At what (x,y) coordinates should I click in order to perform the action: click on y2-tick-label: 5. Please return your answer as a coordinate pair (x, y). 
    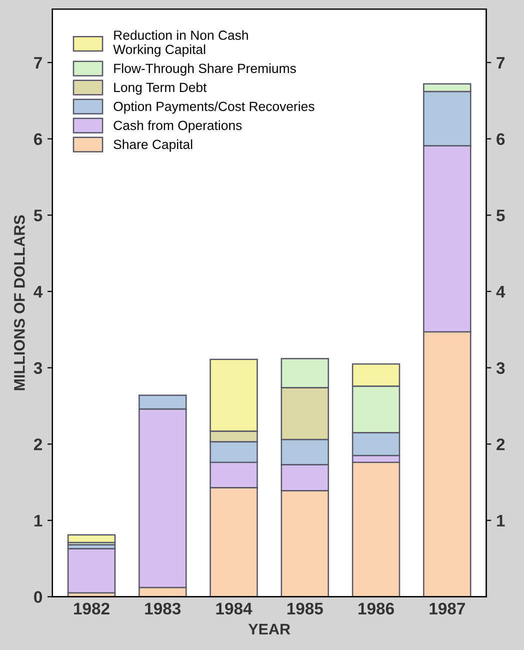
    Looking at the image, I should click on (500, 216).